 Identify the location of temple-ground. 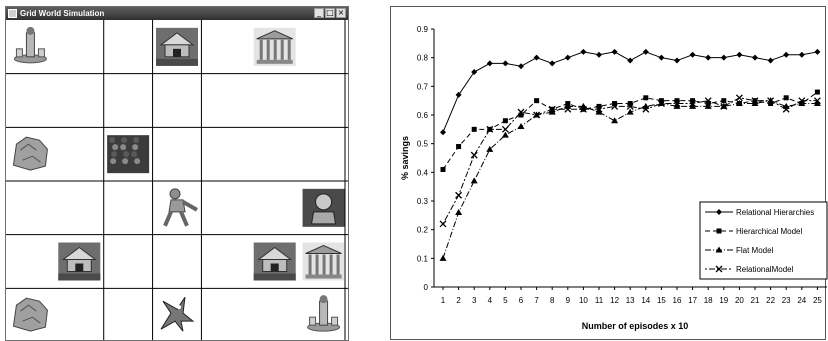
(274, 277).